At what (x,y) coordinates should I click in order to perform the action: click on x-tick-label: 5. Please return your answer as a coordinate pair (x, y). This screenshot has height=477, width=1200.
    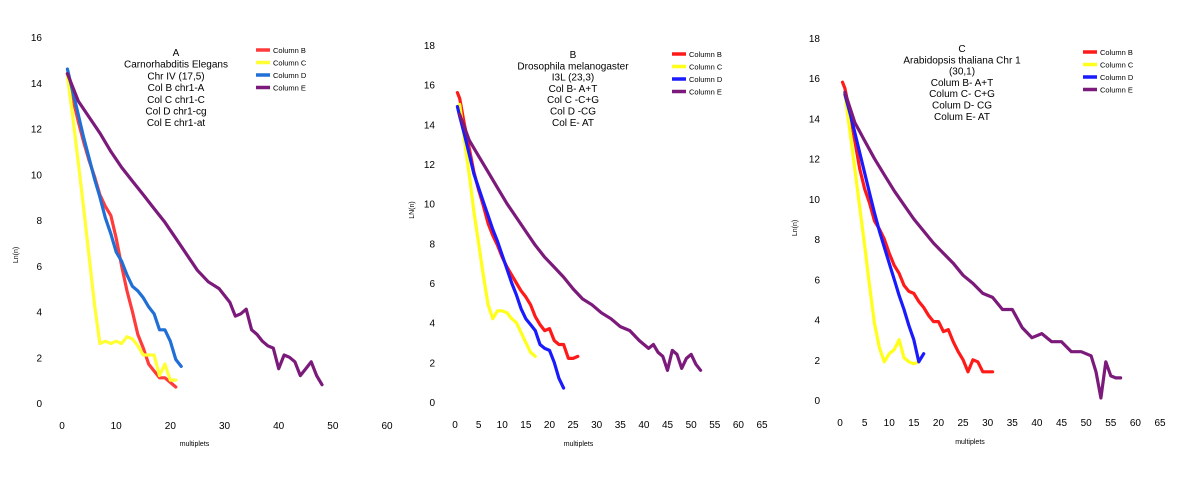
    Looking at the image, I should click on (479, 425).